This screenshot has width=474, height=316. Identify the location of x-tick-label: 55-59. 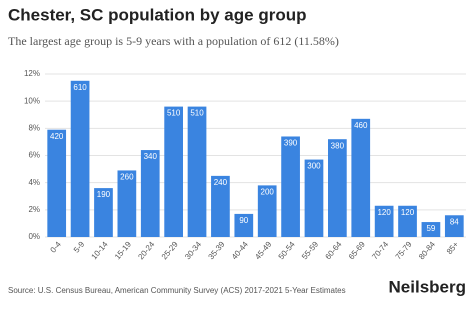
(310, 250).